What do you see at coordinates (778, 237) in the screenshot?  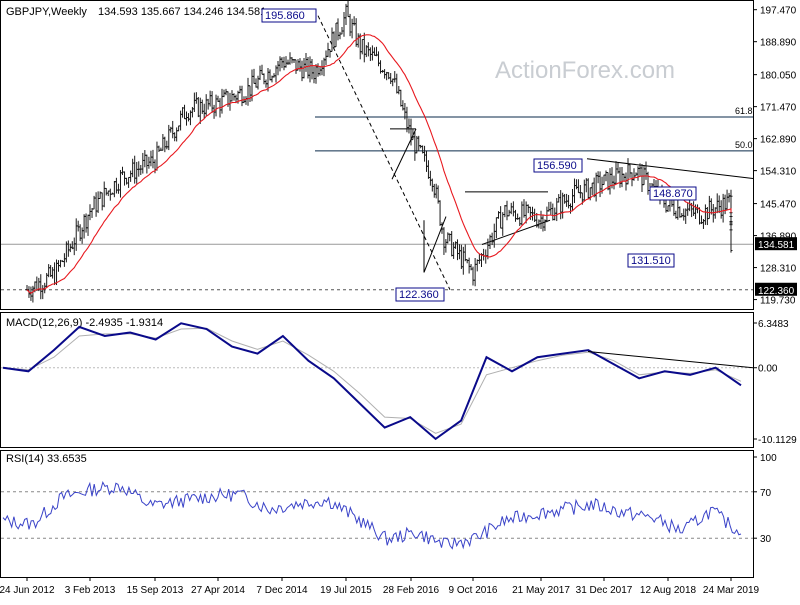 I see `price-tick-label: 136.890` at bounding box center [778, 237].